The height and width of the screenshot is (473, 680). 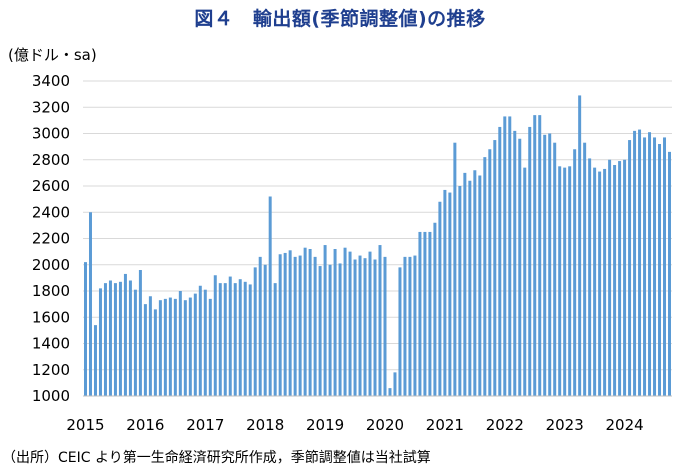 What do you see at coordinates (624, 425) in the screenshot?
I see `x-tick-label: 2024` at bounding box center [624, 425].